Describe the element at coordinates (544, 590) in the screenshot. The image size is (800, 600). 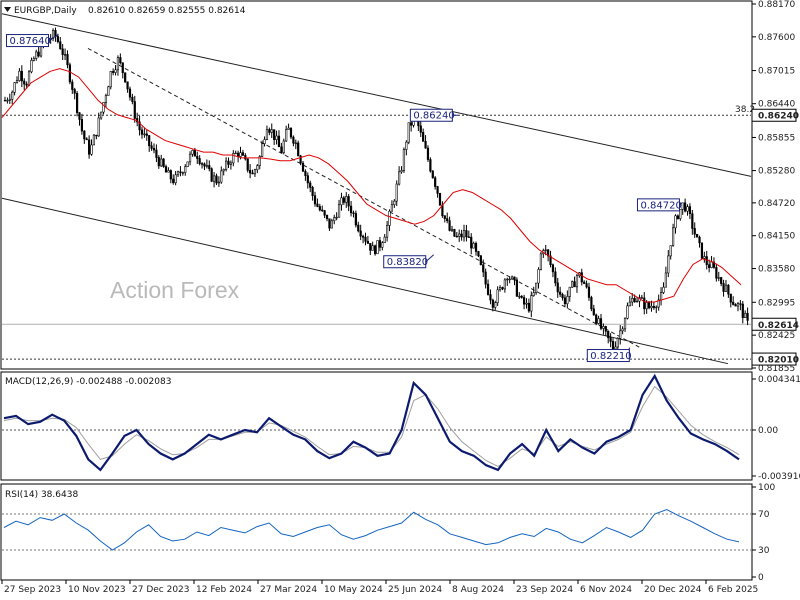
I see `x-tick-label: 23 Sep 2024` at that location.